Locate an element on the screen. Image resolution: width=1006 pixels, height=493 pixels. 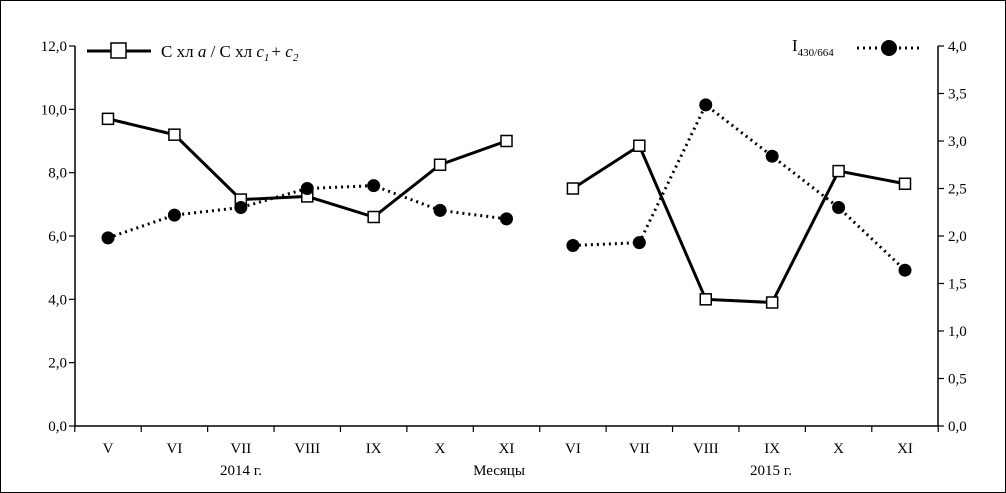
left-tick-label: 2,0 is located at coordinates (57, 364).